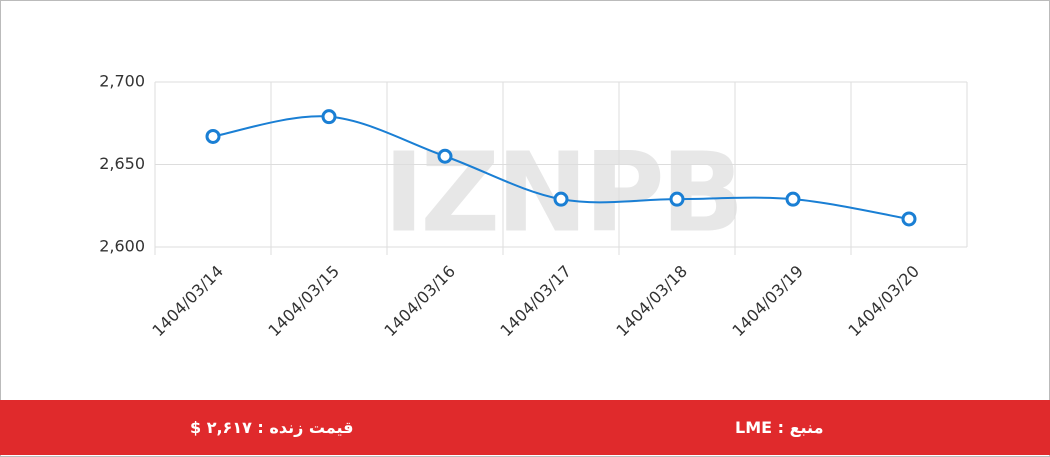  I want to click on x-tick-label: 1404/03/16, so click(419, 301).